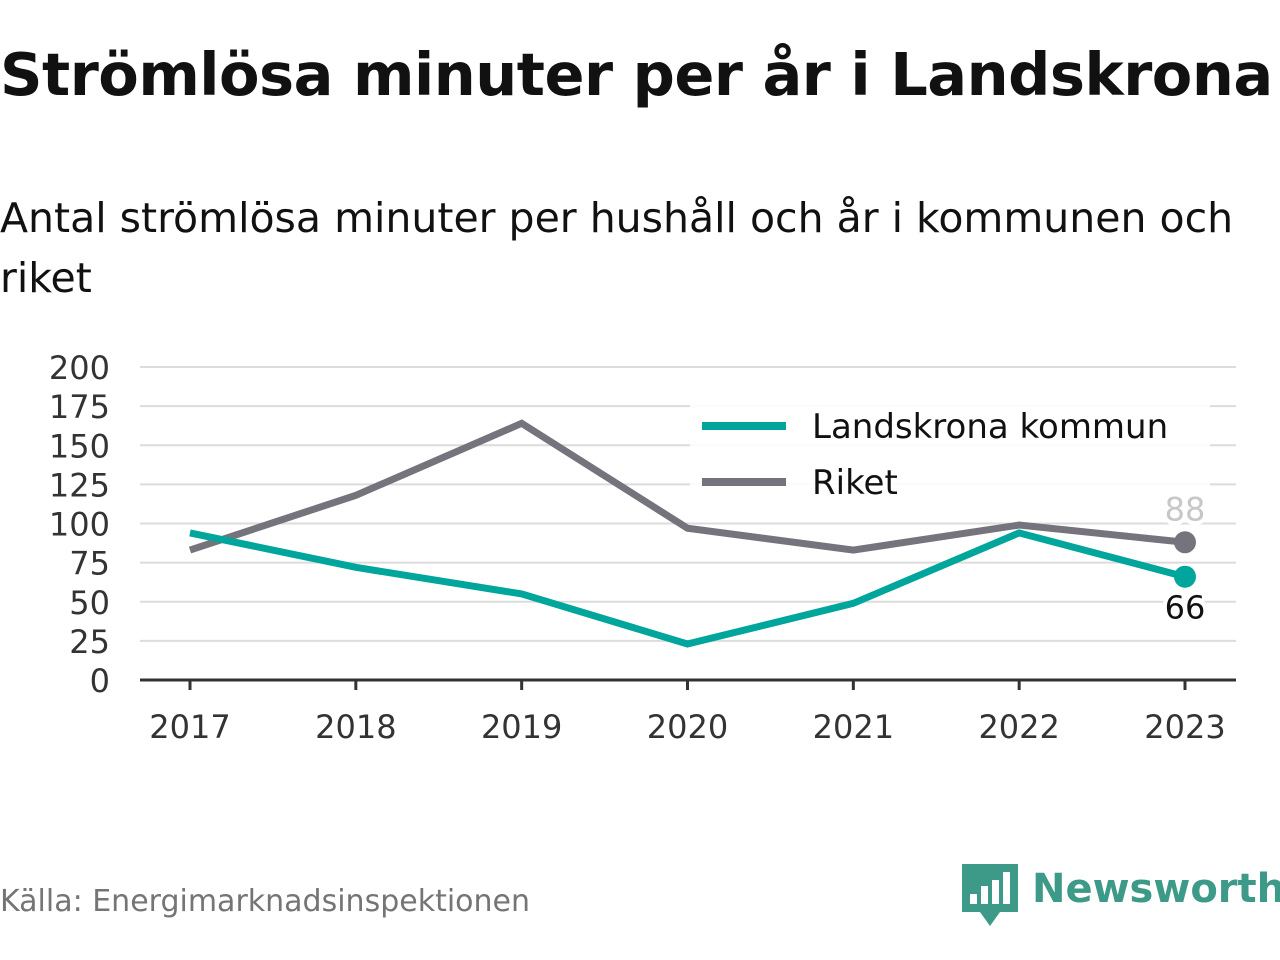  Describe the element at coordinates (89, 642) in the screenshot. I see `y-tick-label: 25` at that location.